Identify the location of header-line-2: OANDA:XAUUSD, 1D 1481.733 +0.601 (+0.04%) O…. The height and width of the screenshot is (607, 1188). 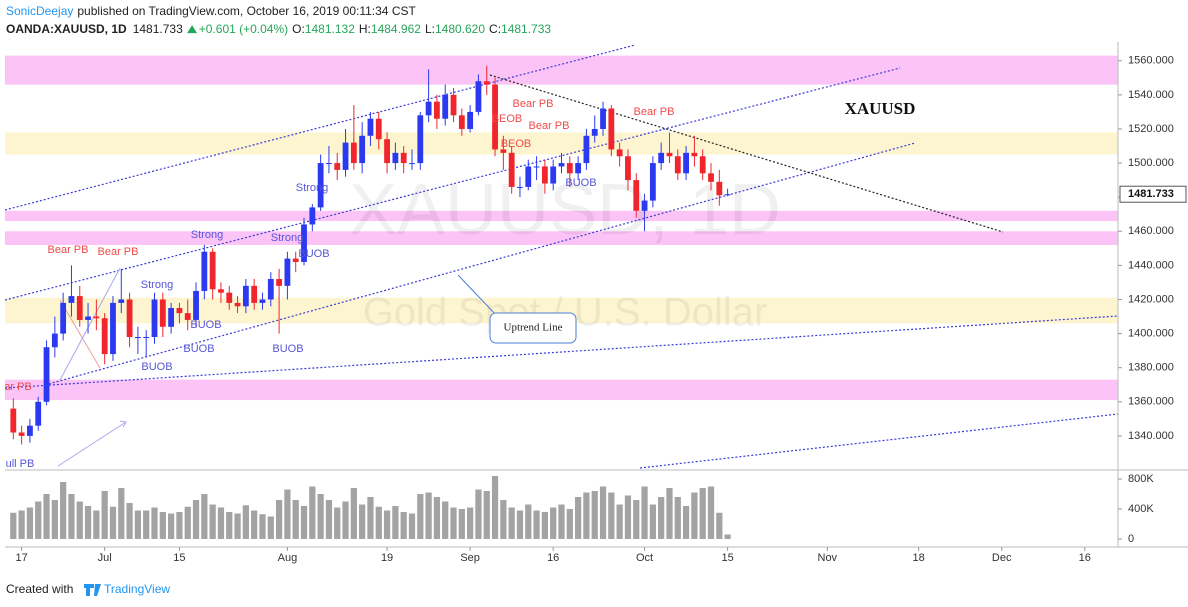
(278, 29).